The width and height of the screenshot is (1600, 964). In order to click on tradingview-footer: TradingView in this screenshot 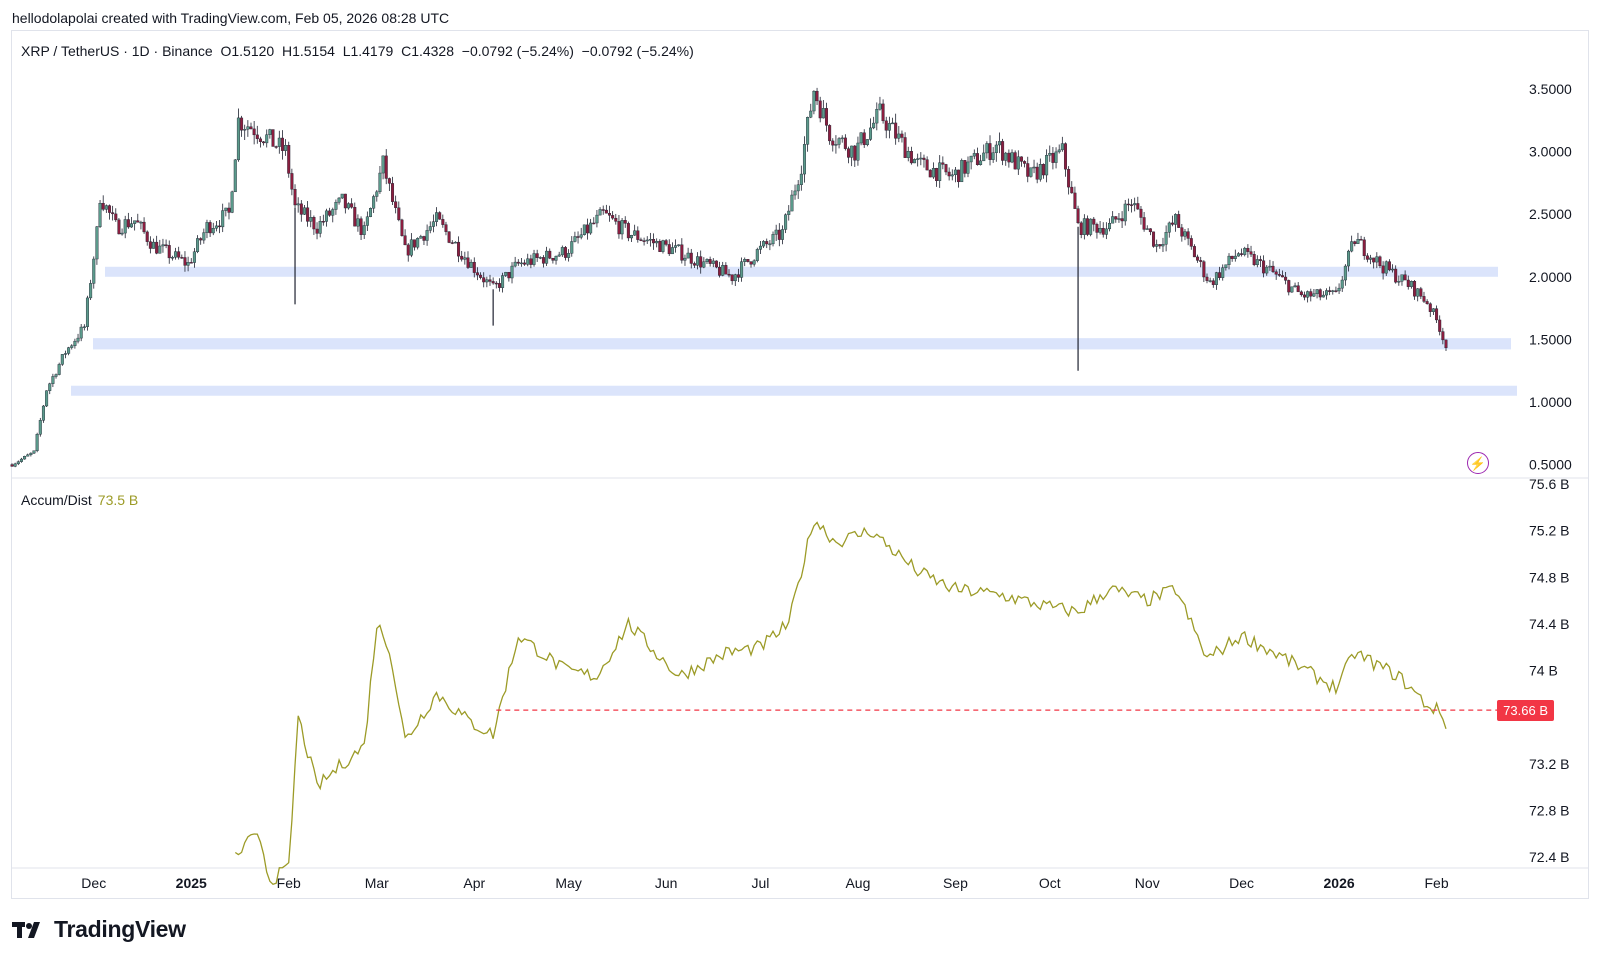, I will do `click(99, 929)`.